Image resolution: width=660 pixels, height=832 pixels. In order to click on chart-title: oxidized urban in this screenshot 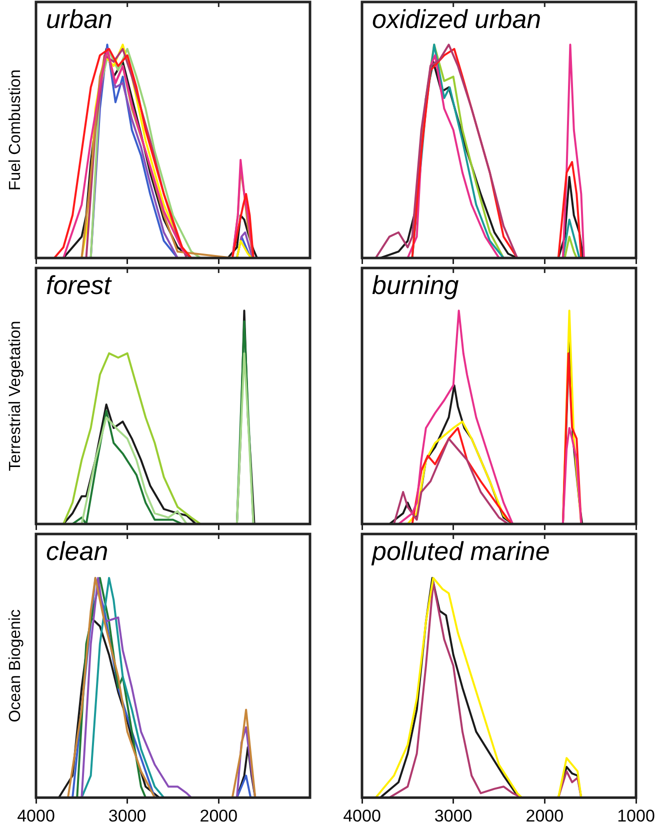, I will do `click(457, 19)`.